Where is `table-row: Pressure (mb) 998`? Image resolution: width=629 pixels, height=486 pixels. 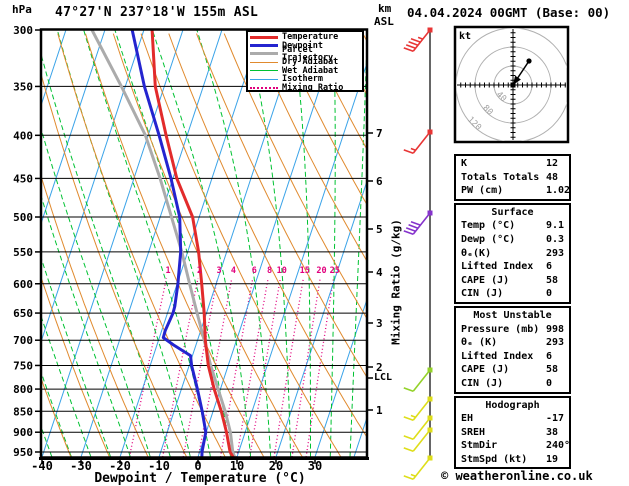
table-row: Pressure (mb) 998 is located at coordinates (512, 330).